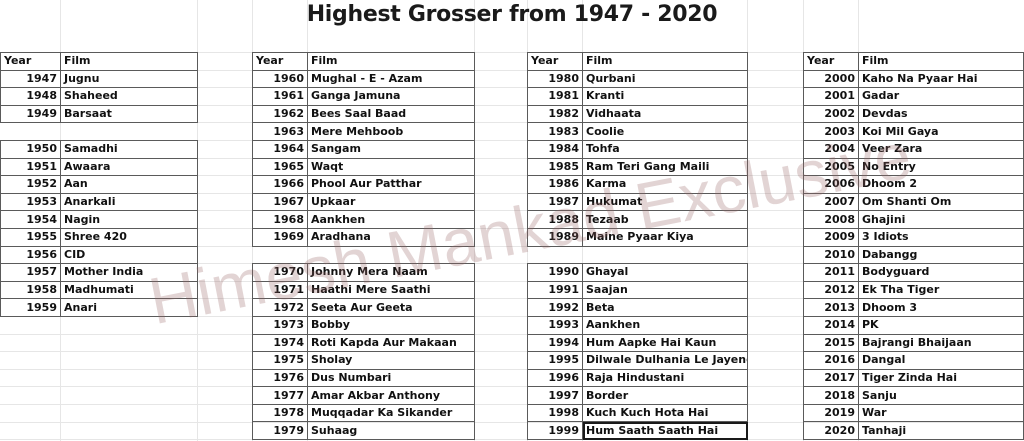 This screenshot has width=1024, height=441. What do you see at coordinates (391, 202) in the screenshot?
I see `film-cell: Upkaar` at bounding box center [391, 202].